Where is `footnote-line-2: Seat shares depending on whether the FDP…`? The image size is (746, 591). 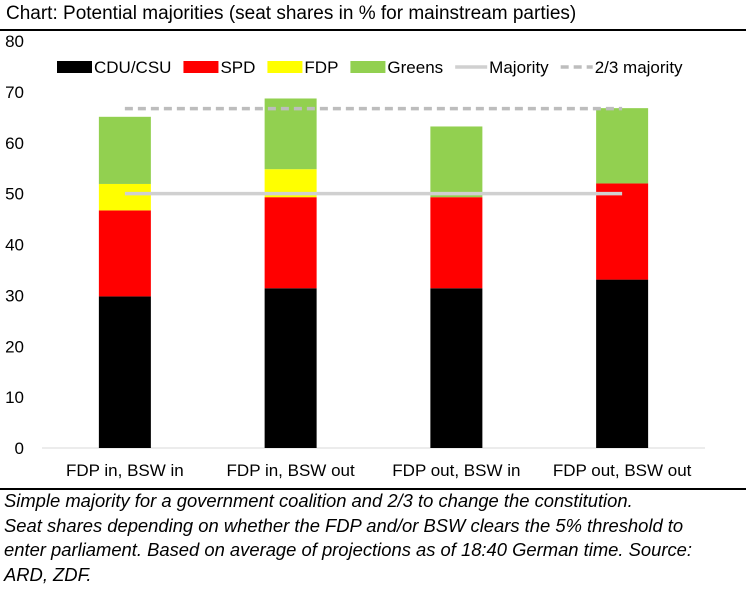
footnote-line-2: Seat shares depending on whether the FDP… is located at coordinates (344, 525).